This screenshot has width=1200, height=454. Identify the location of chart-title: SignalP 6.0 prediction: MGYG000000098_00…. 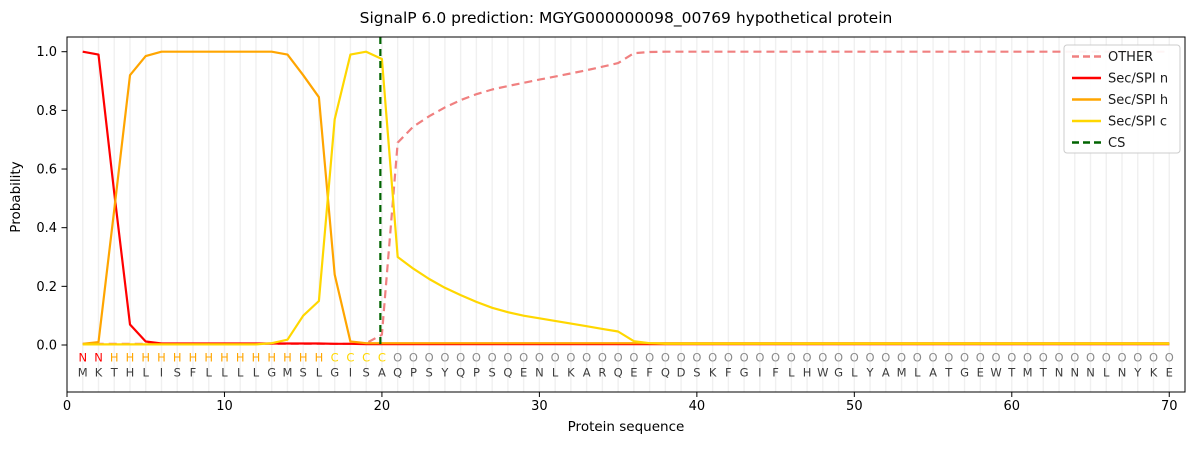
(626, 18).